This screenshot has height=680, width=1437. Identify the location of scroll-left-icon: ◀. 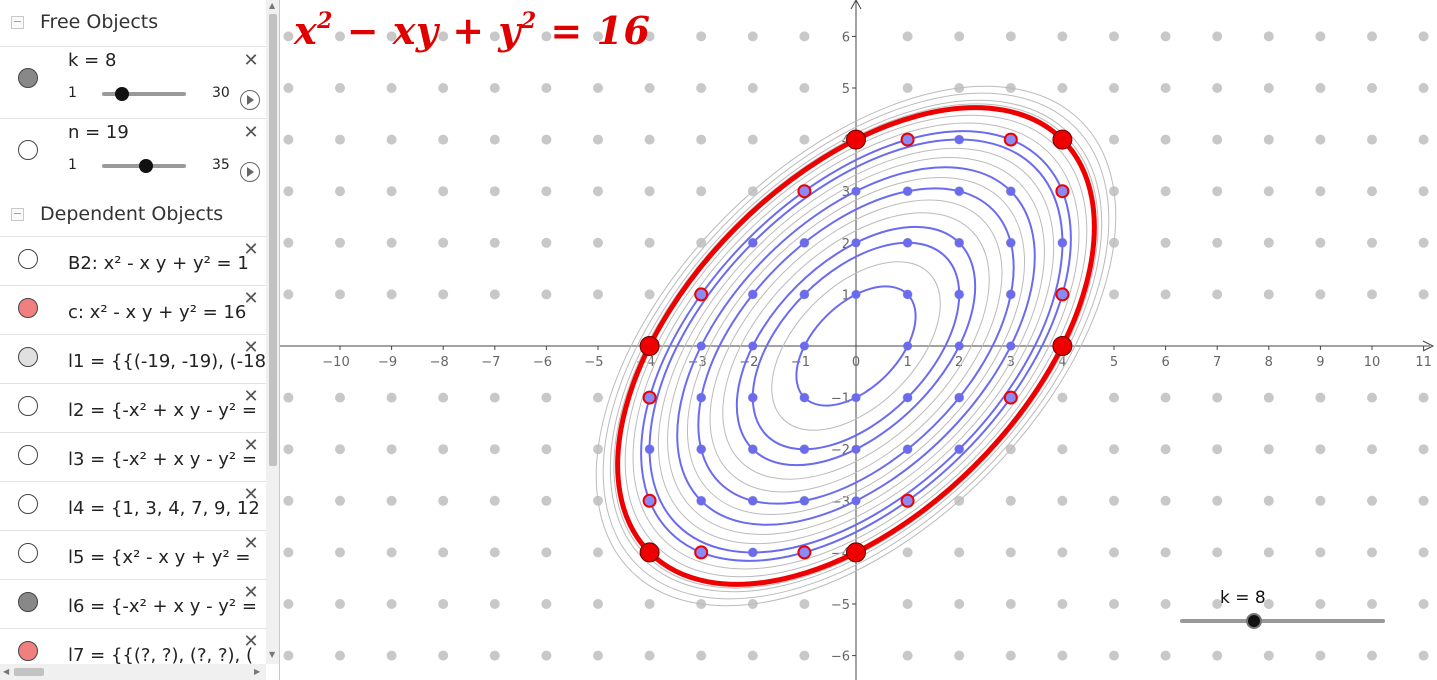
(6, 671).